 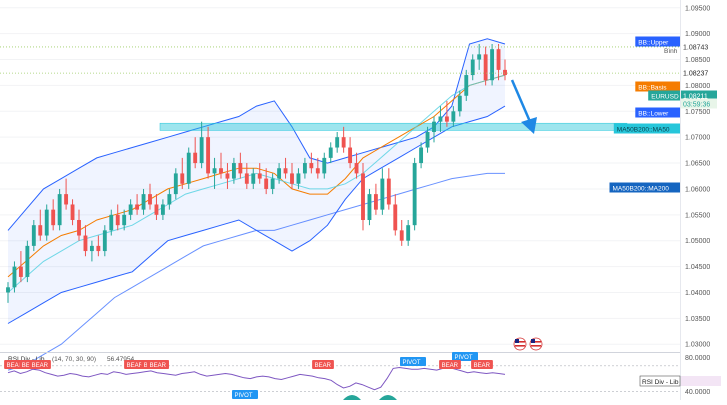 What do you see at coordinates (657, 112) in the screenshot?
I see `bb-lower-label: BB::Lower` at bounding box center [657, 112].